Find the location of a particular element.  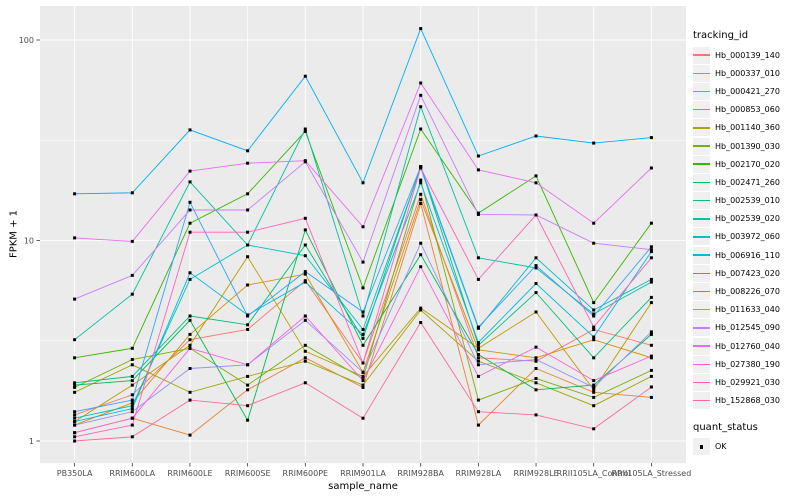

x-axis-title: sample_name is located at coordinates (363, 486).